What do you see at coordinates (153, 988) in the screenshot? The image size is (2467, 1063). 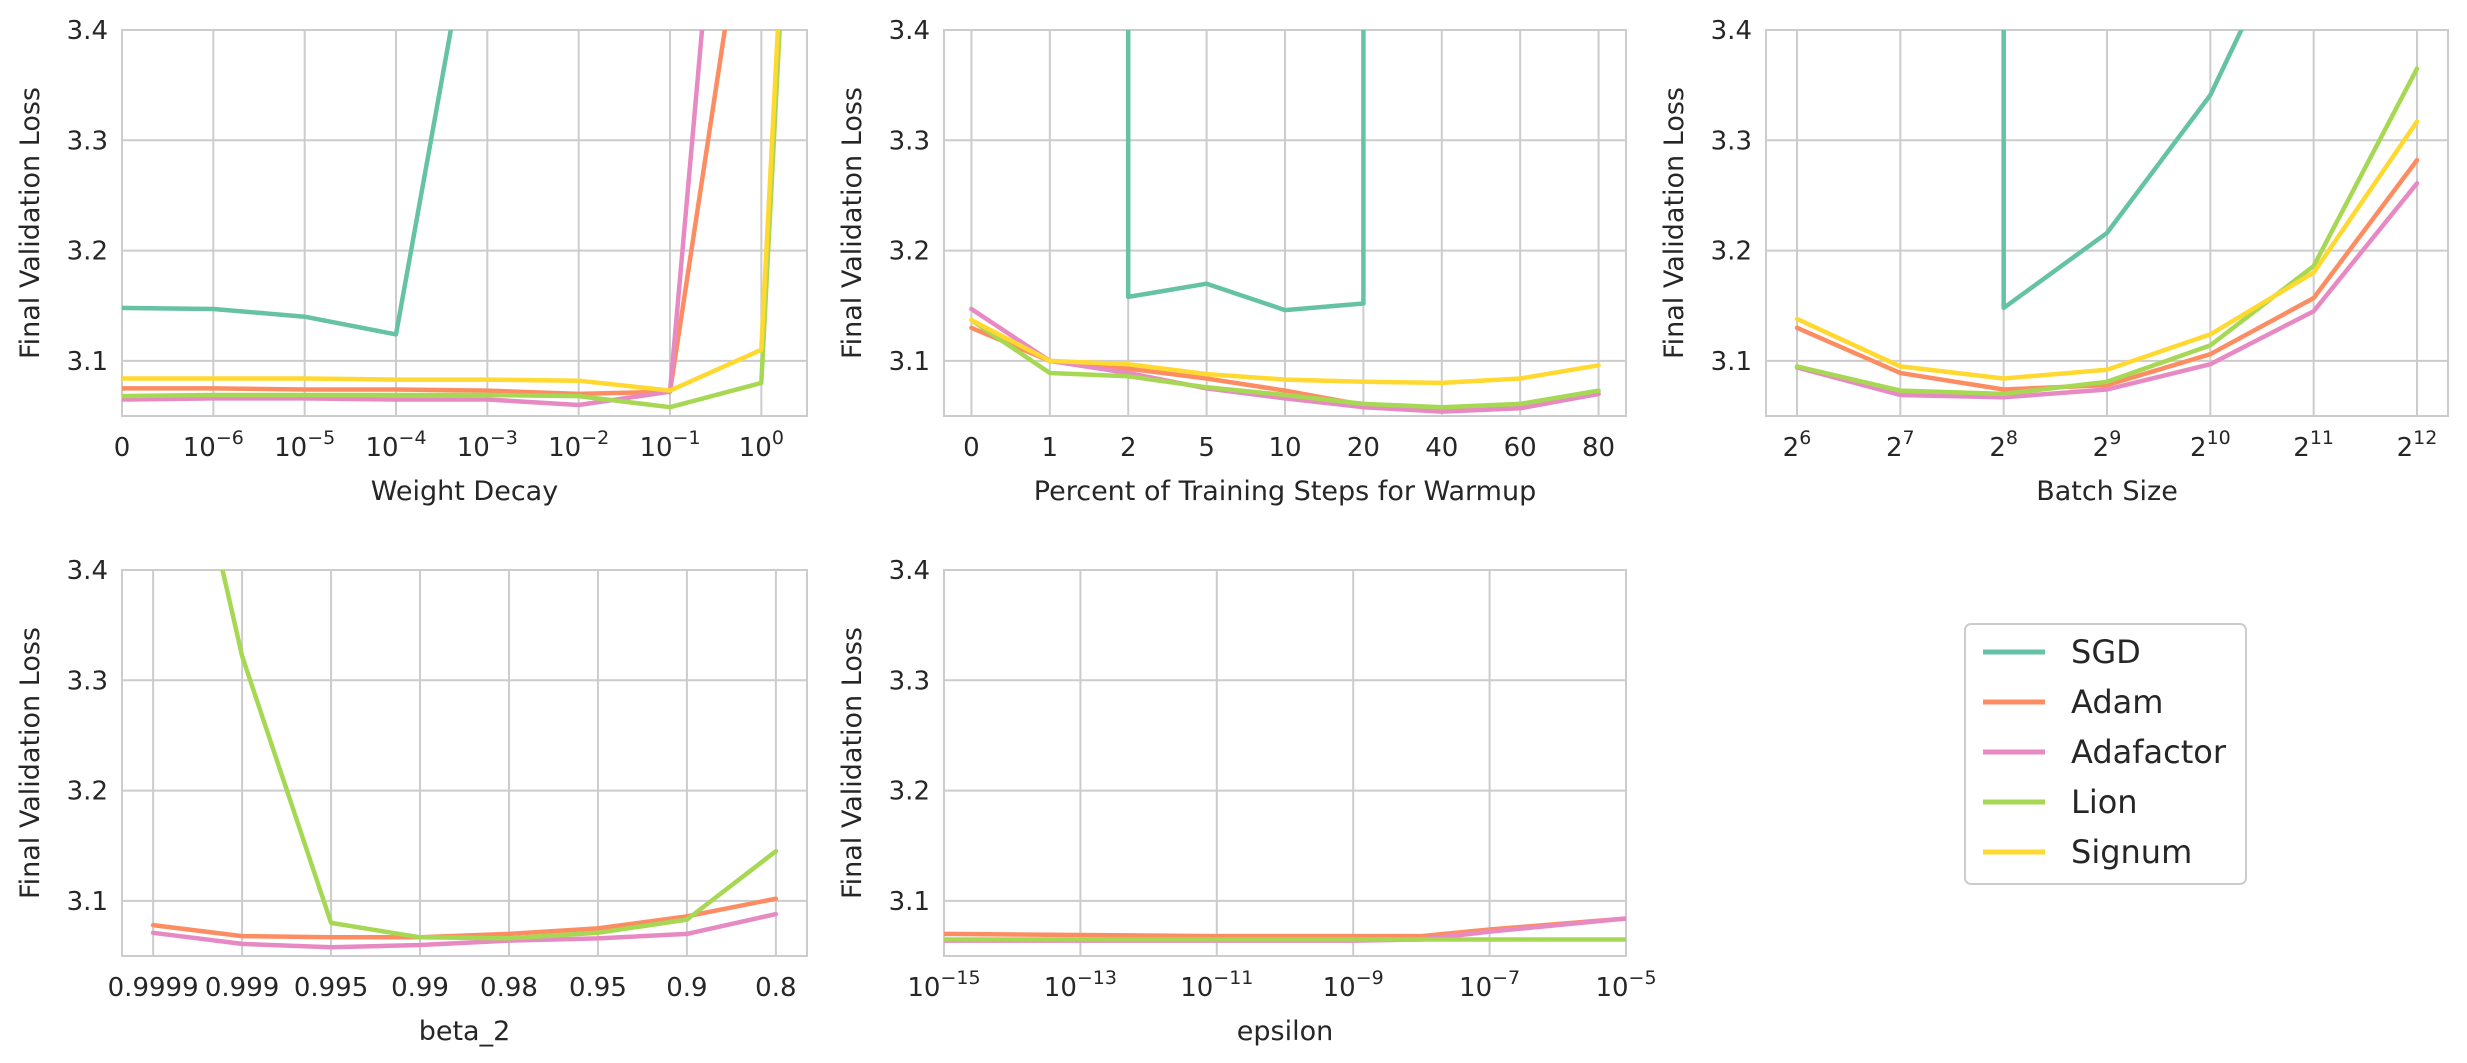 I see `x-tick-label: 0.9999` at bounding box center [153, 988].